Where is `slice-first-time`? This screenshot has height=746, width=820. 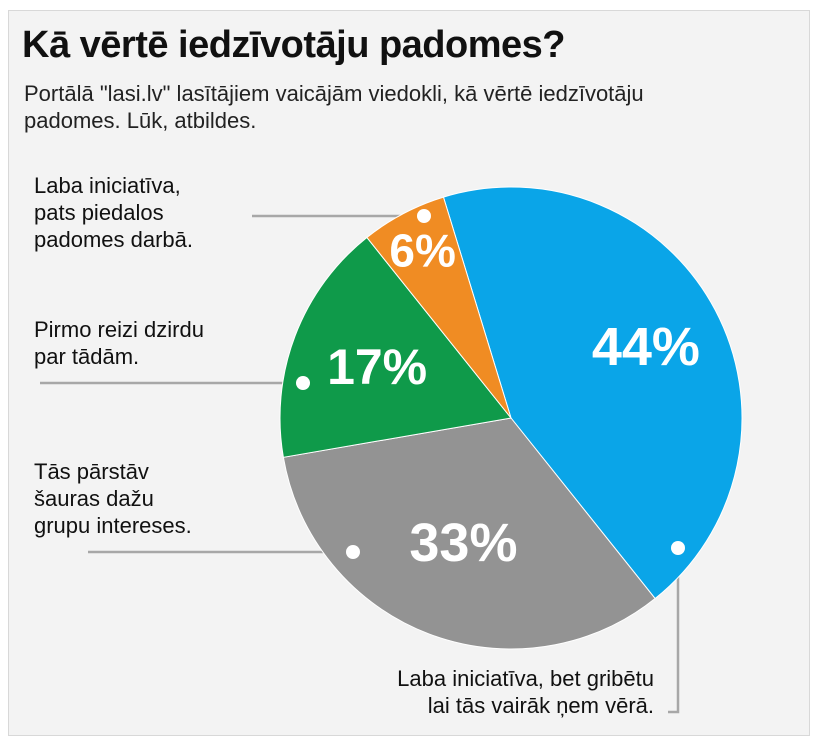 slice-first-time is located at coordinates (395, 347).